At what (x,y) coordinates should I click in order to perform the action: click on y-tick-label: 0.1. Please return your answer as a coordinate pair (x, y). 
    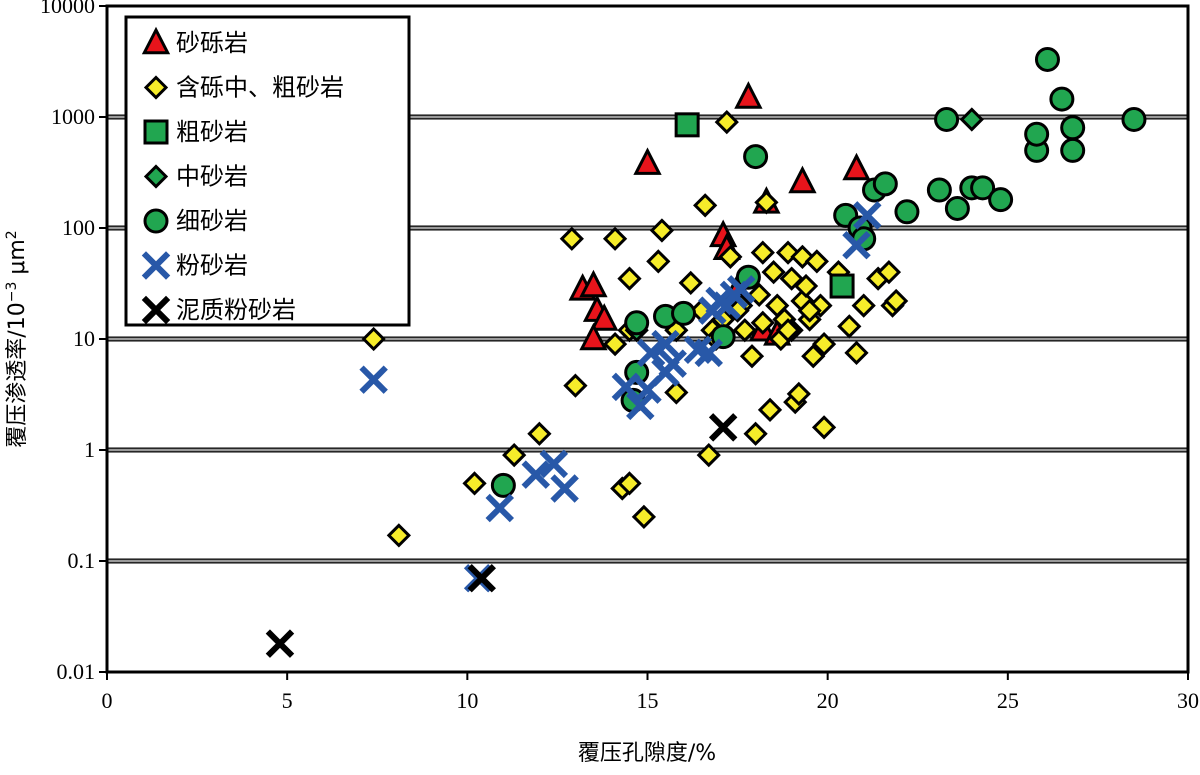
    Looking at the image, I should click on (82, 560).